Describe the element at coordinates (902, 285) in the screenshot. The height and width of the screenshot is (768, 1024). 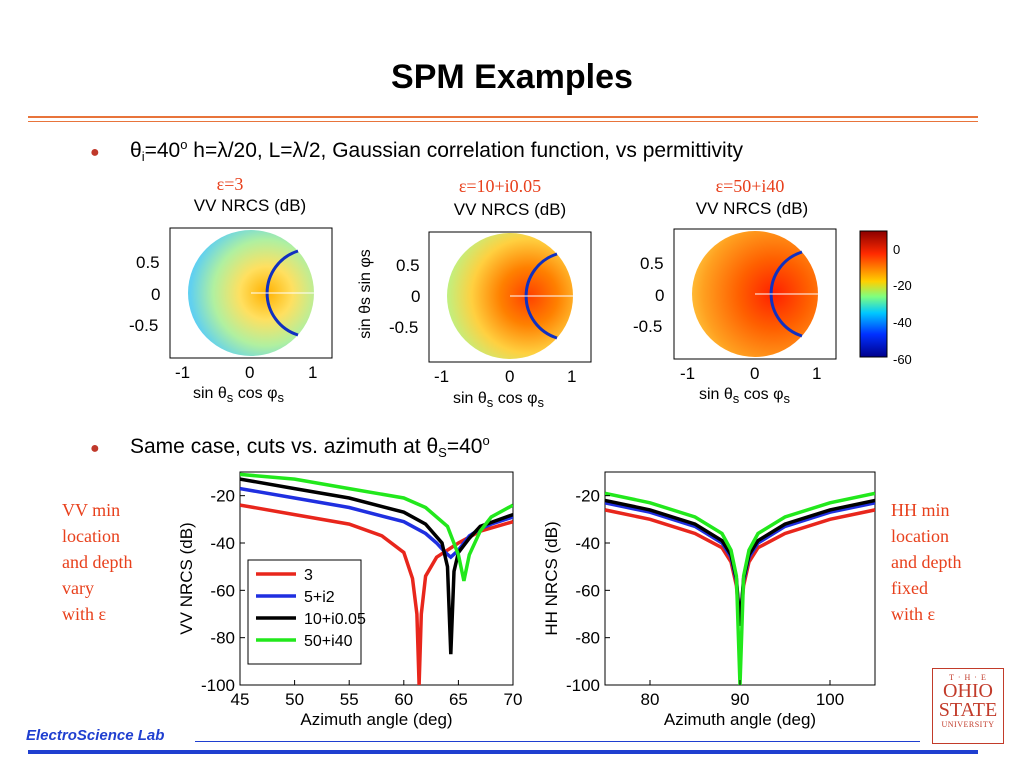
I see `colorbar-tick: -20` at that location.